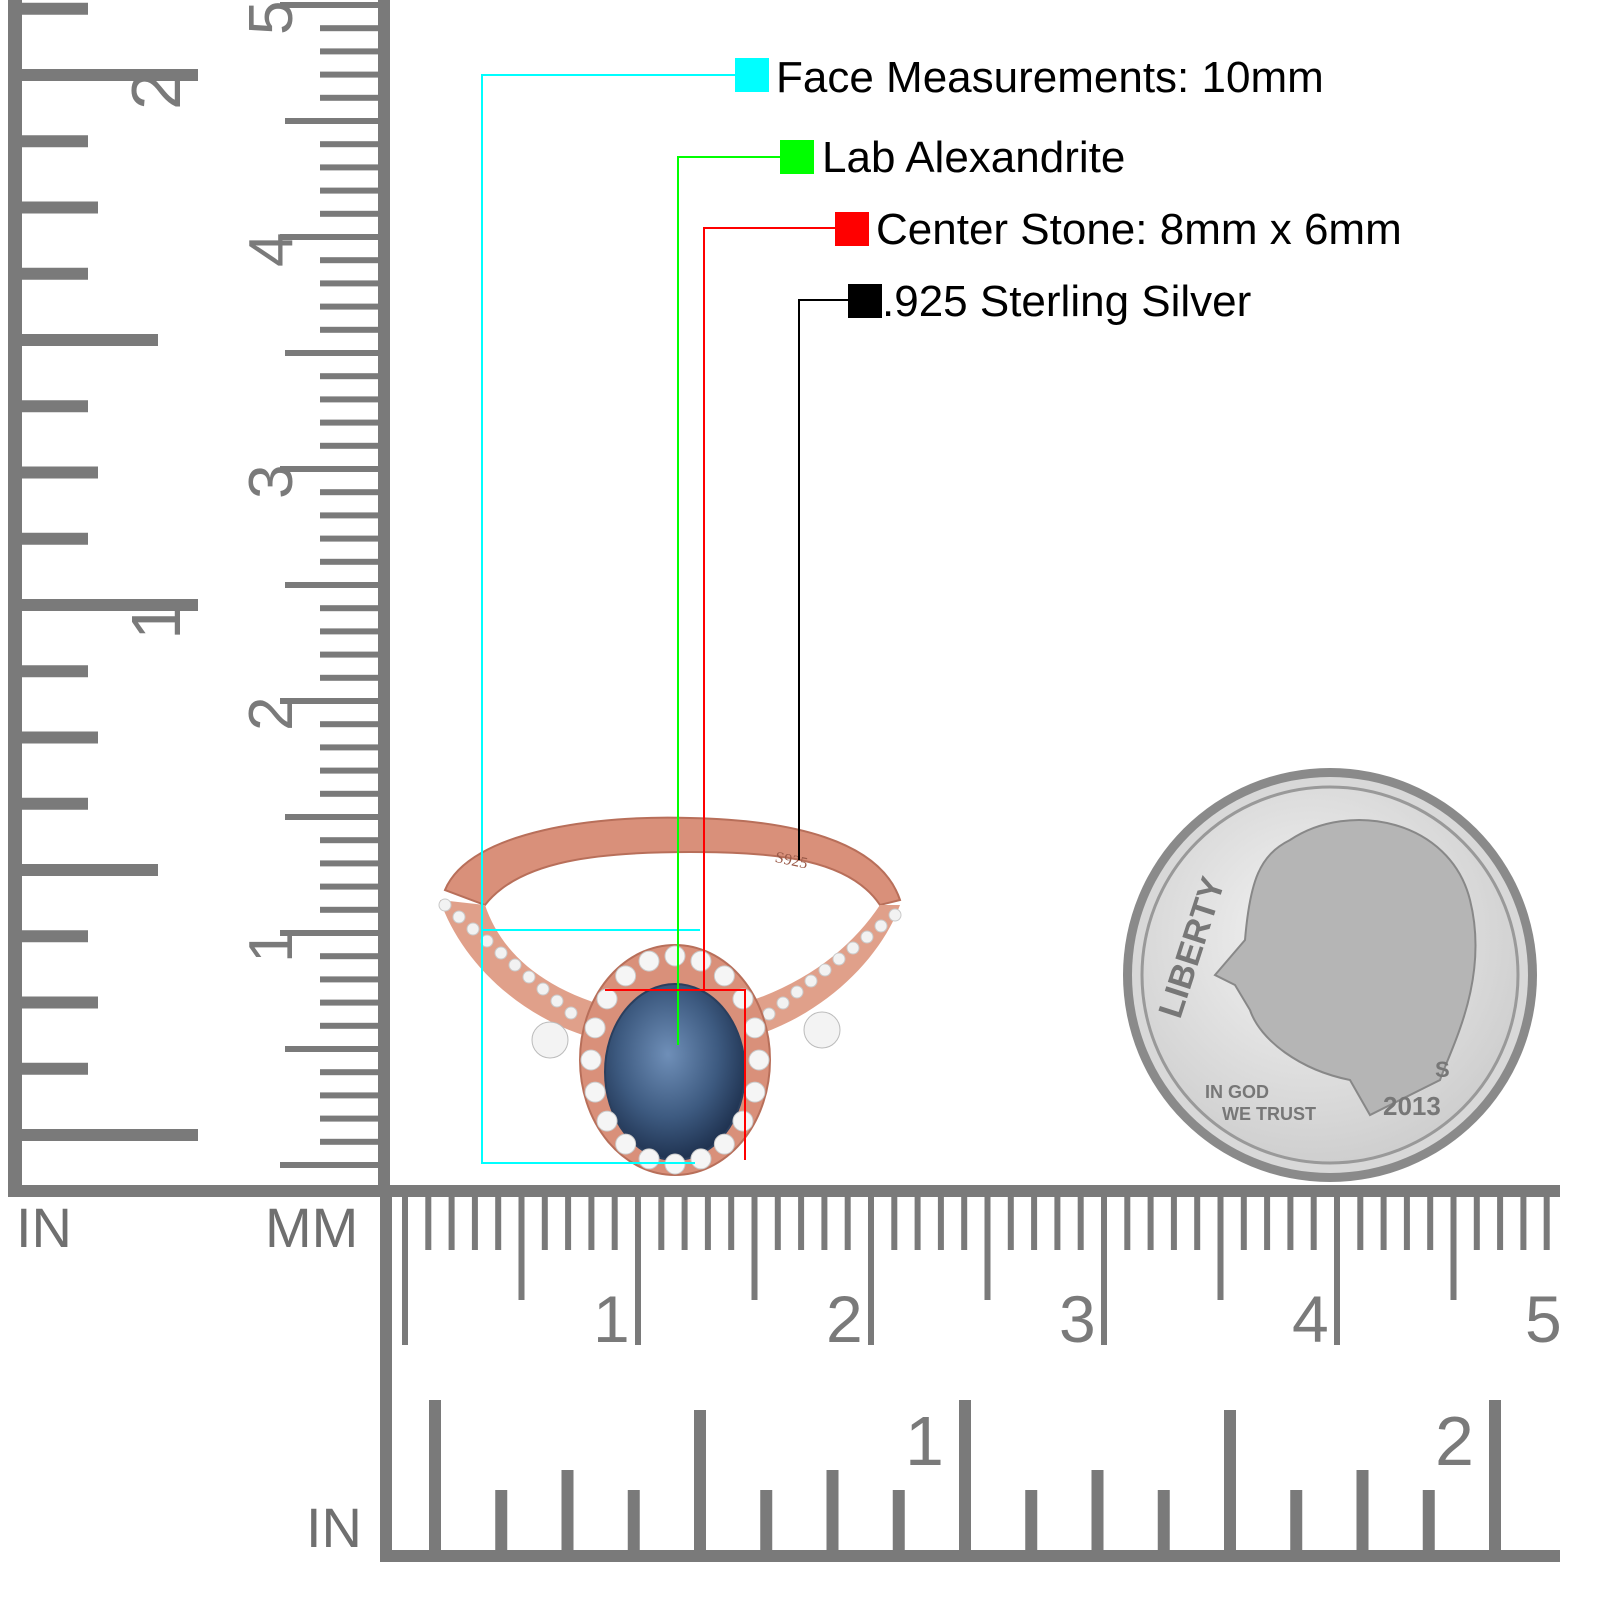 The width and height of the screenshot is (1600, 1600). What do you see at coordinates (844, 1319) in the screenshot?
I see `horizontal-mm-label: 2` at bounding box center [844, 1319].